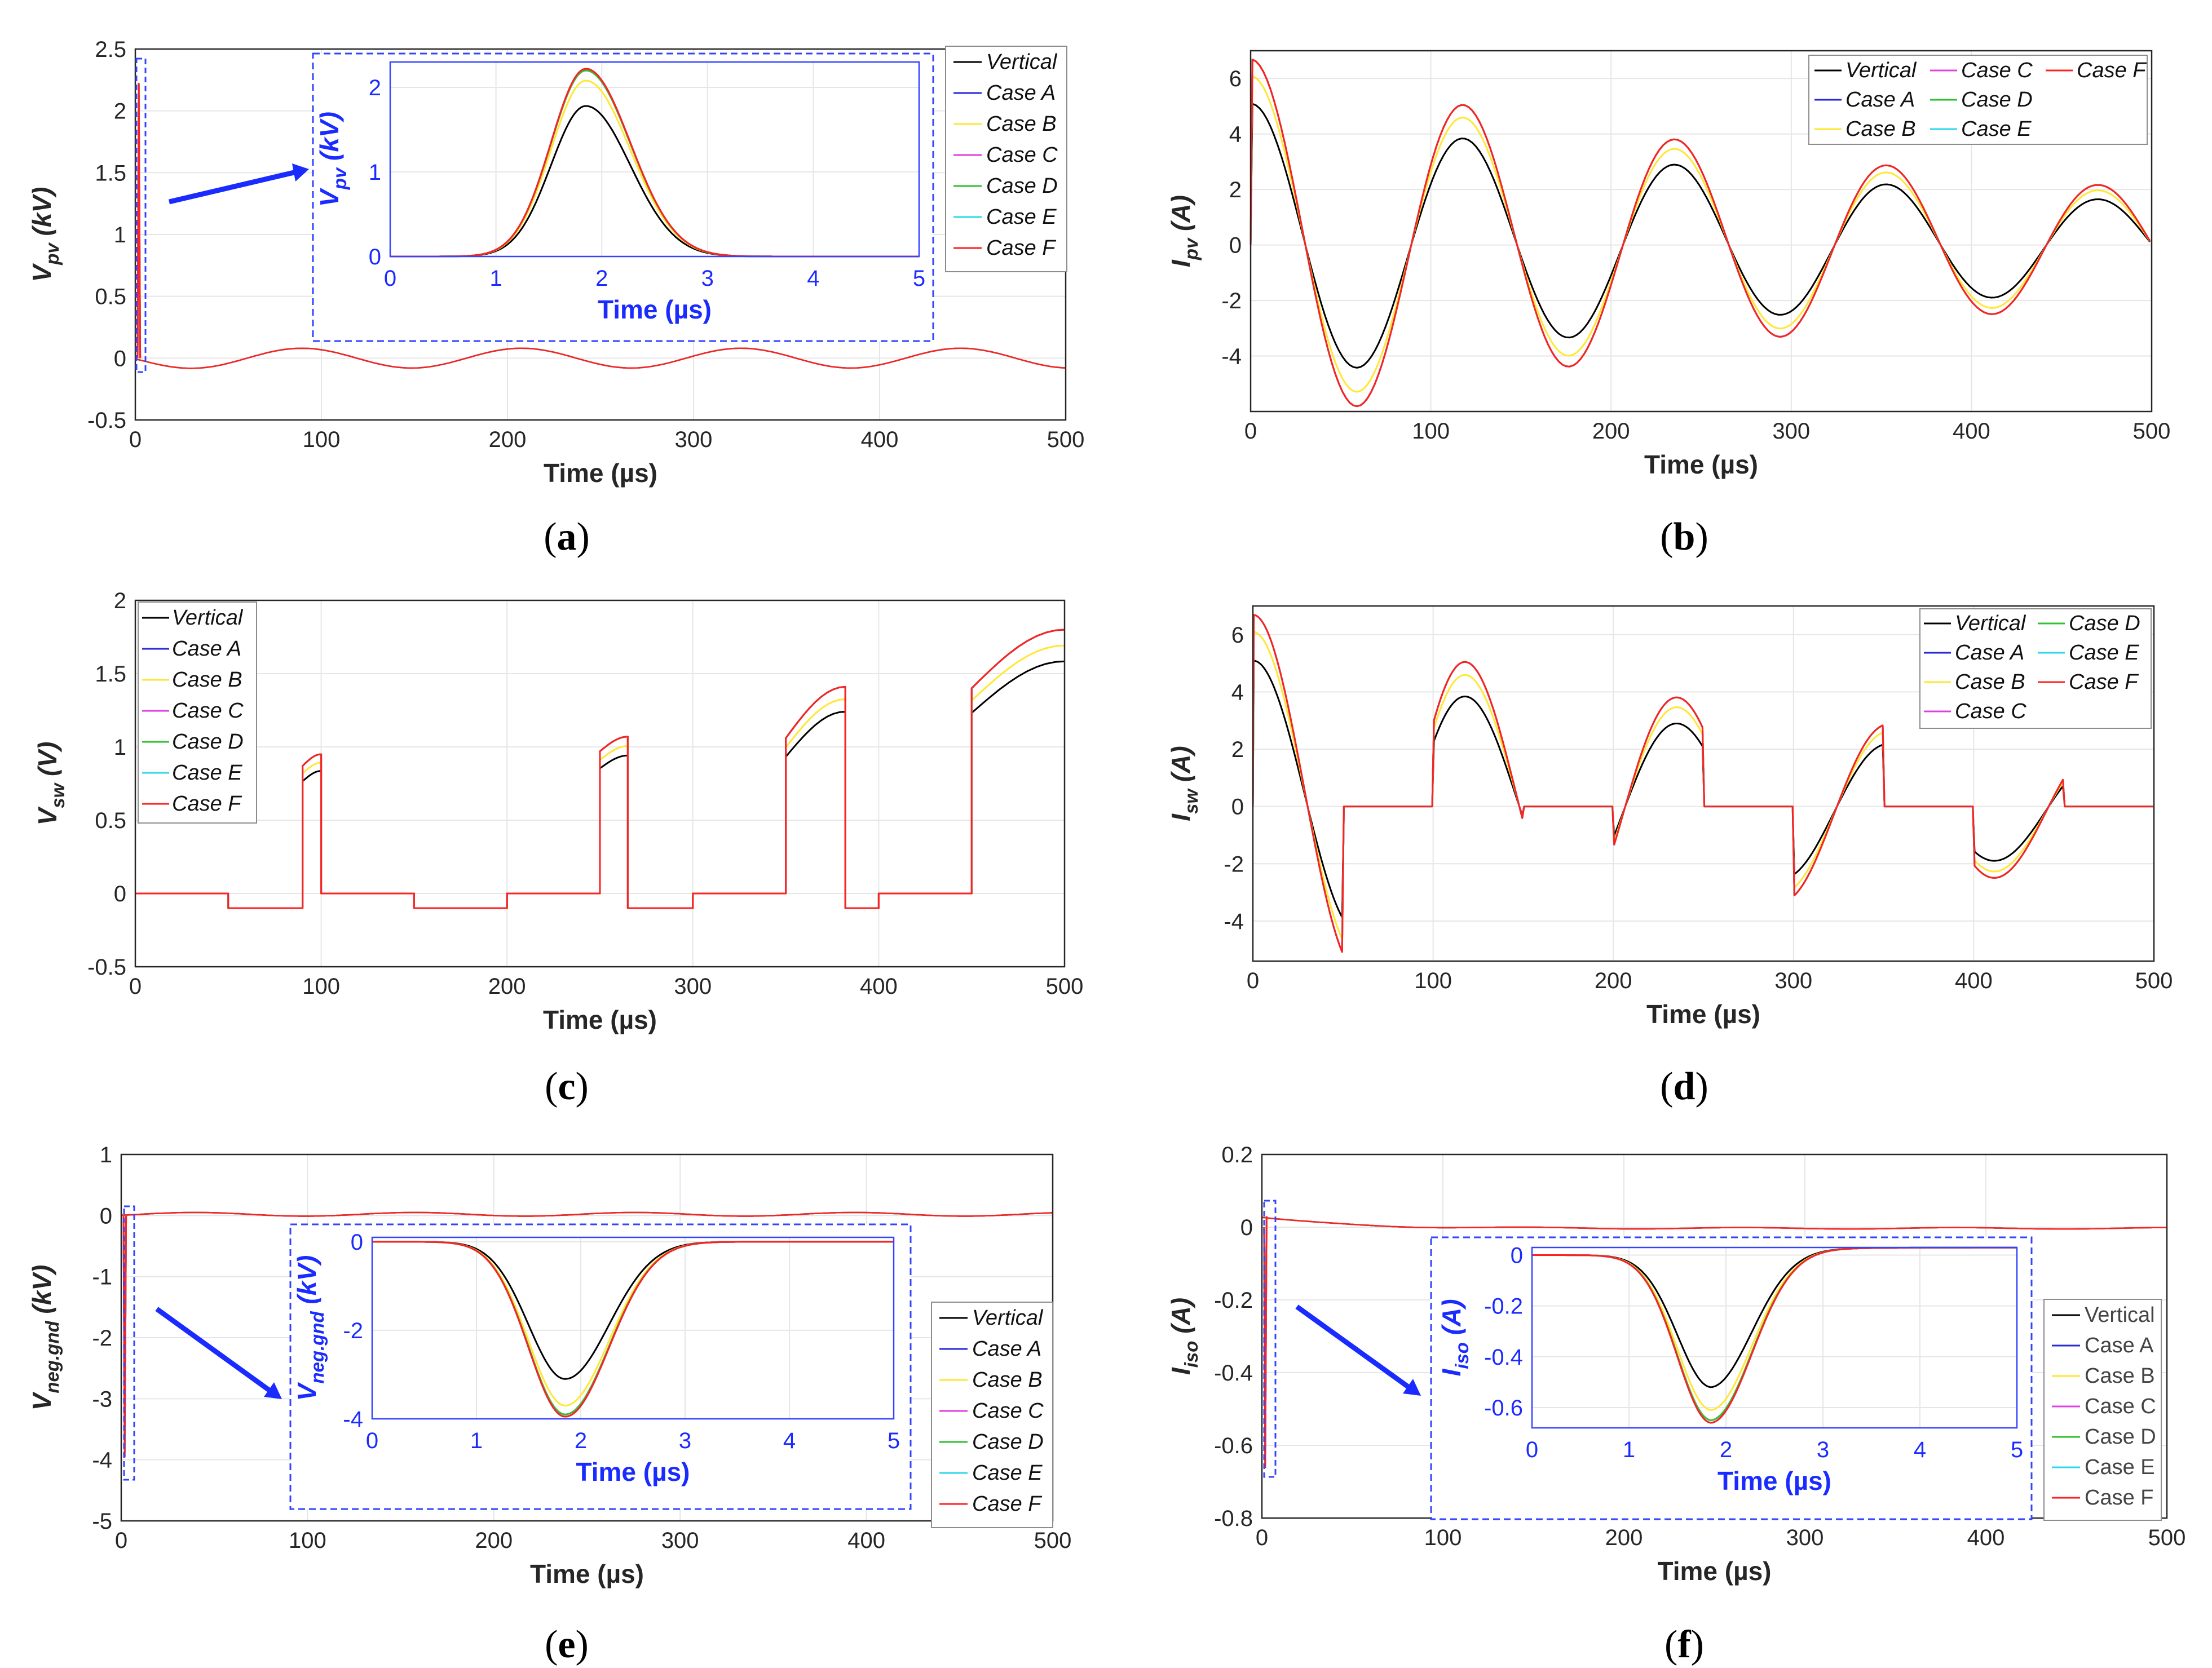 This screenshot has height=1668, width=2212. I want to click on inset-series-line-case-f, so click(633, 1330).